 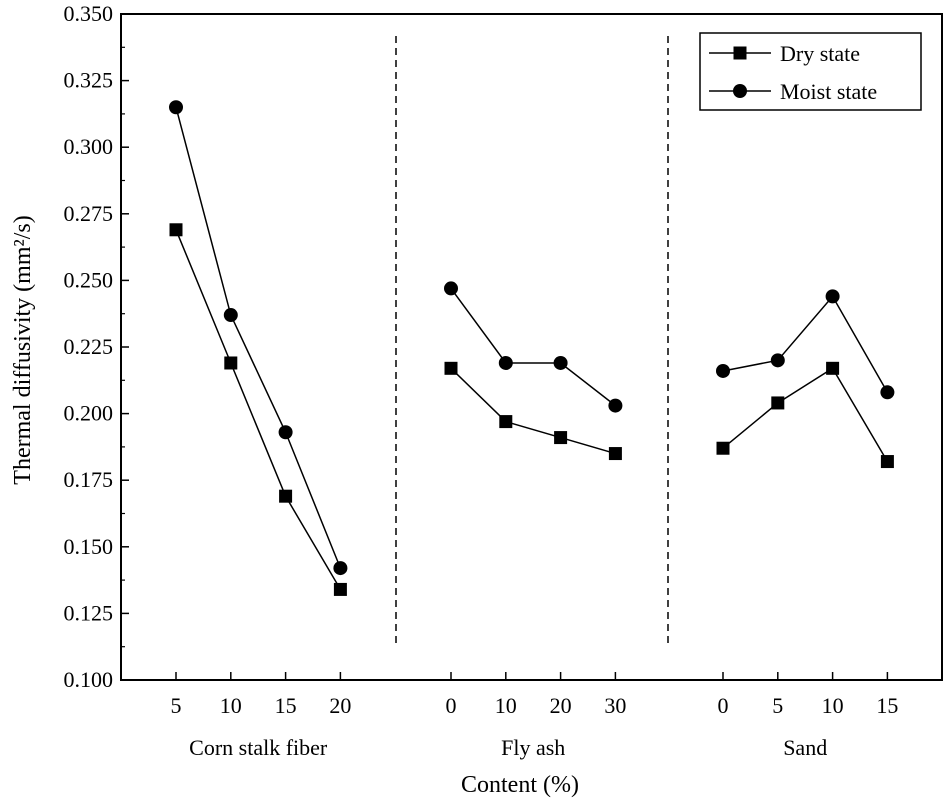 I want to click on y-tick-label: 0.275, so click(x=89, y=213).